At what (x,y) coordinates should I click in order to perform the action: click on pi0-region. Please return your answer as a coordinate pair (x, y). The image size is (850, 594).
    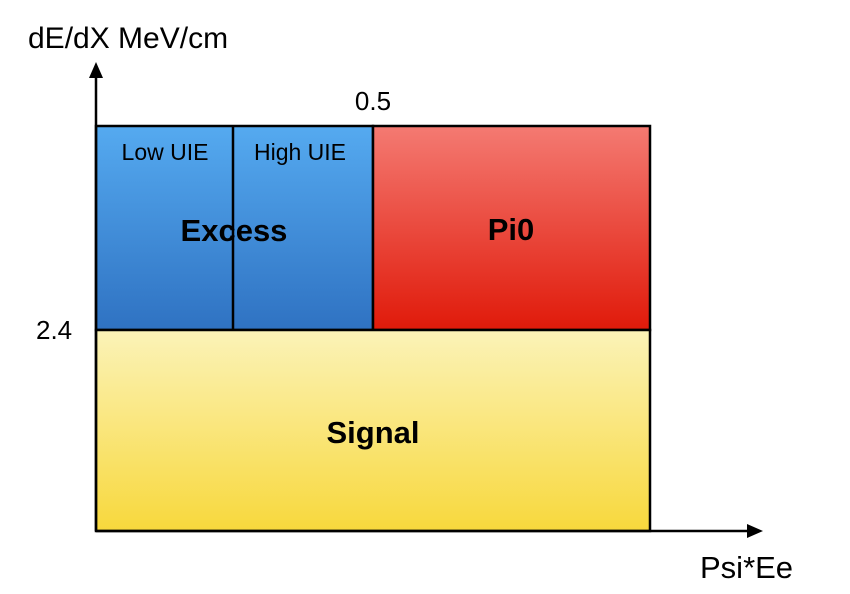
    Looking at the image, I should click on (511, 228).